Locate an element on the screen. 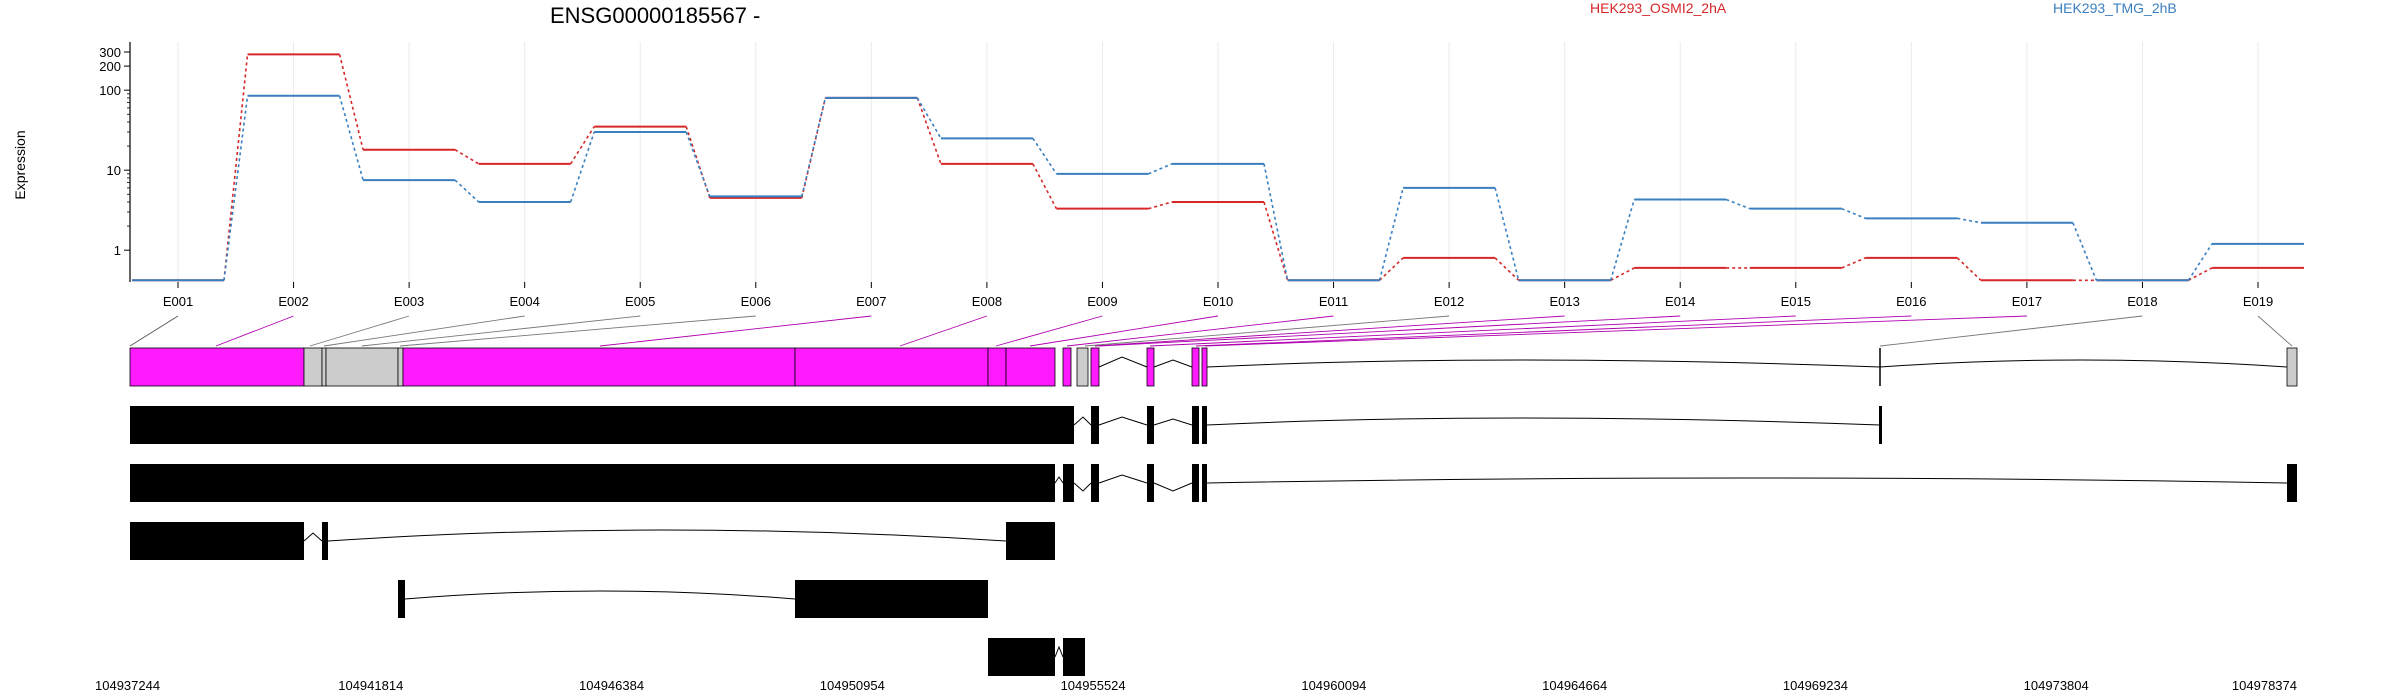 This screenshot has width=2400, height=700. legend-entry-tmg: HEK293_TMG_2hB is located at coordinates (2115, 8).